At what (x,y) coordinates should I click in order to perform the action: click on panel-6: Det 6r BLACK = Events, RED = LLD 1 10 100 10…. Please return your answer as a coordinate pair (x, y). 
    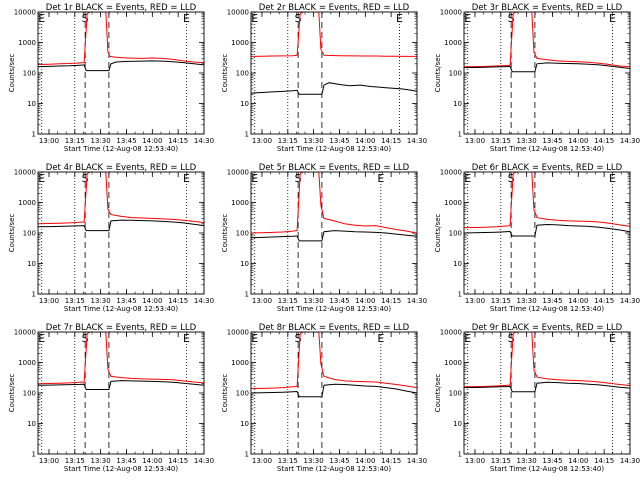
    Looking at the image, I should click on (537, 238).